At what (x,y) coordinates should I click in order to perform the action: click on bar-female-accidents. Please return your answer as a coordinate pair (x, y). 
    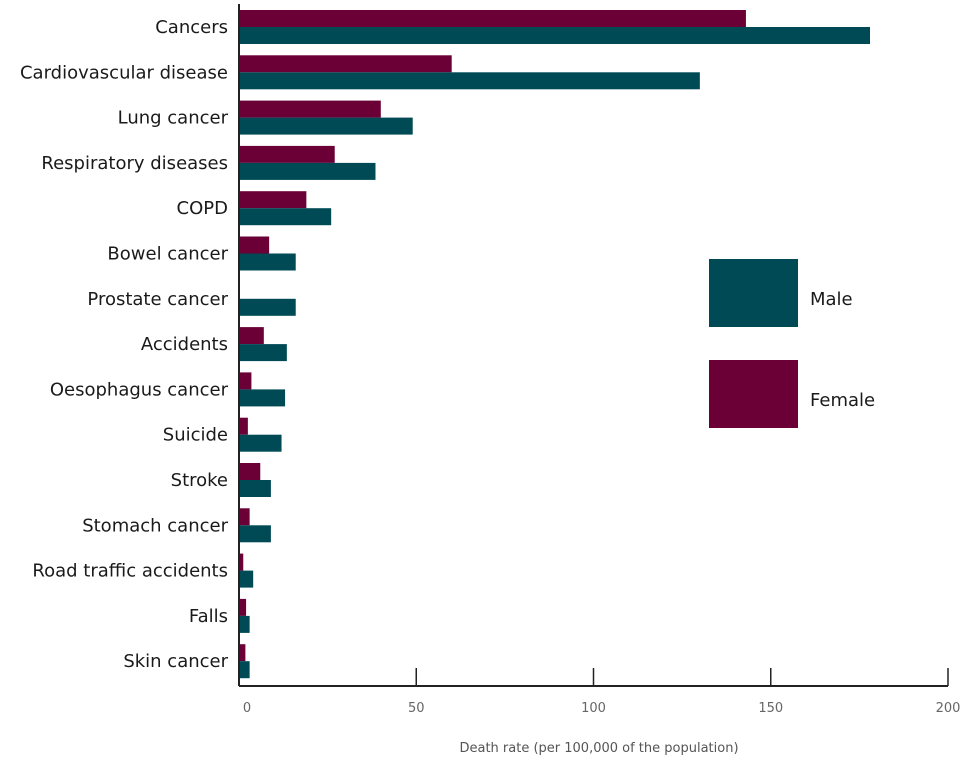
    Looking at the image, I should click on (251, 336).